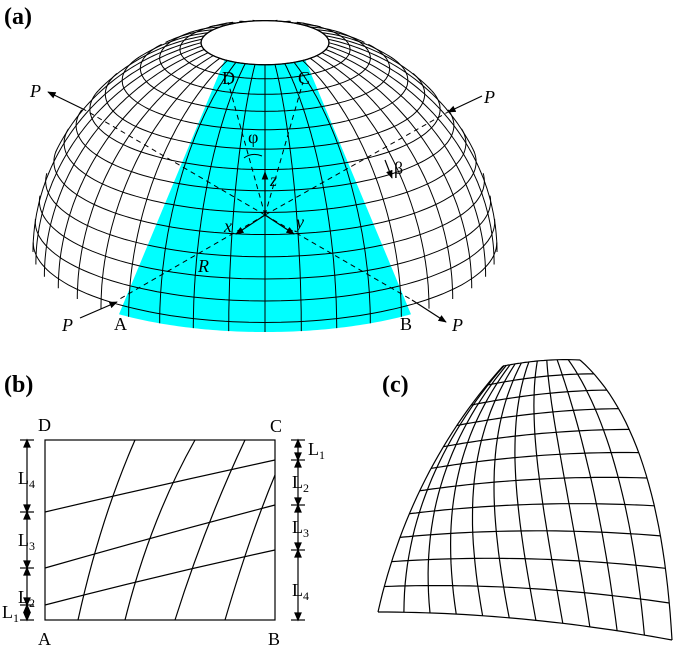  I want to click on symbol: R, so click(203, 266).